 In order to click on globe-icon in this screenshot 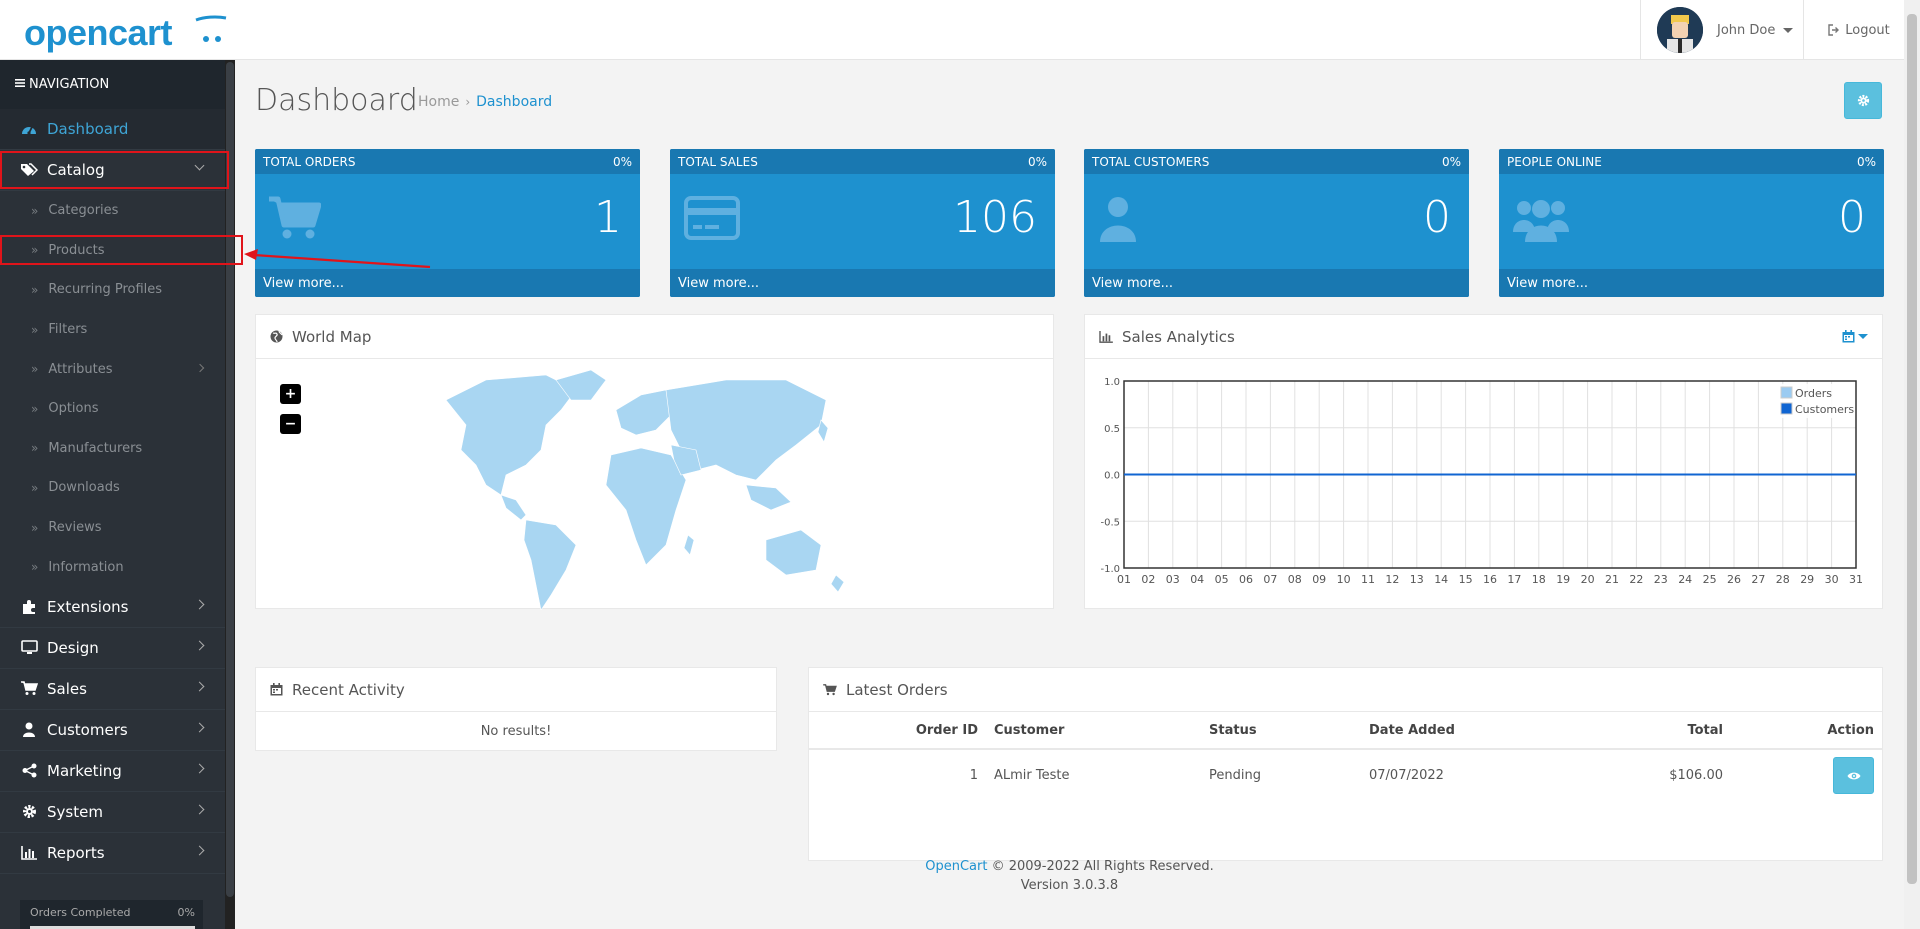, I will do `click(276, 336)`.